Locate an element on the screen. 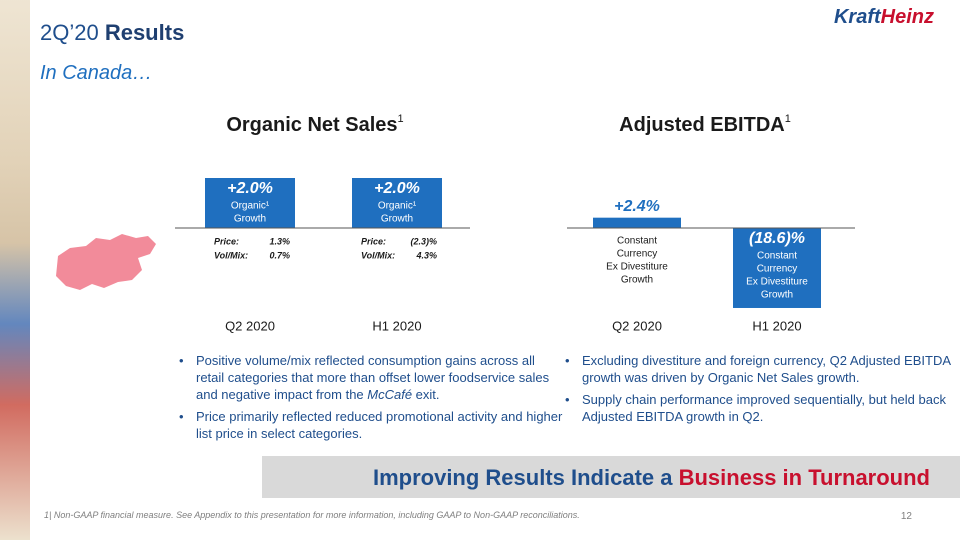  page-number: 12 is located at coordinates (906, 516).